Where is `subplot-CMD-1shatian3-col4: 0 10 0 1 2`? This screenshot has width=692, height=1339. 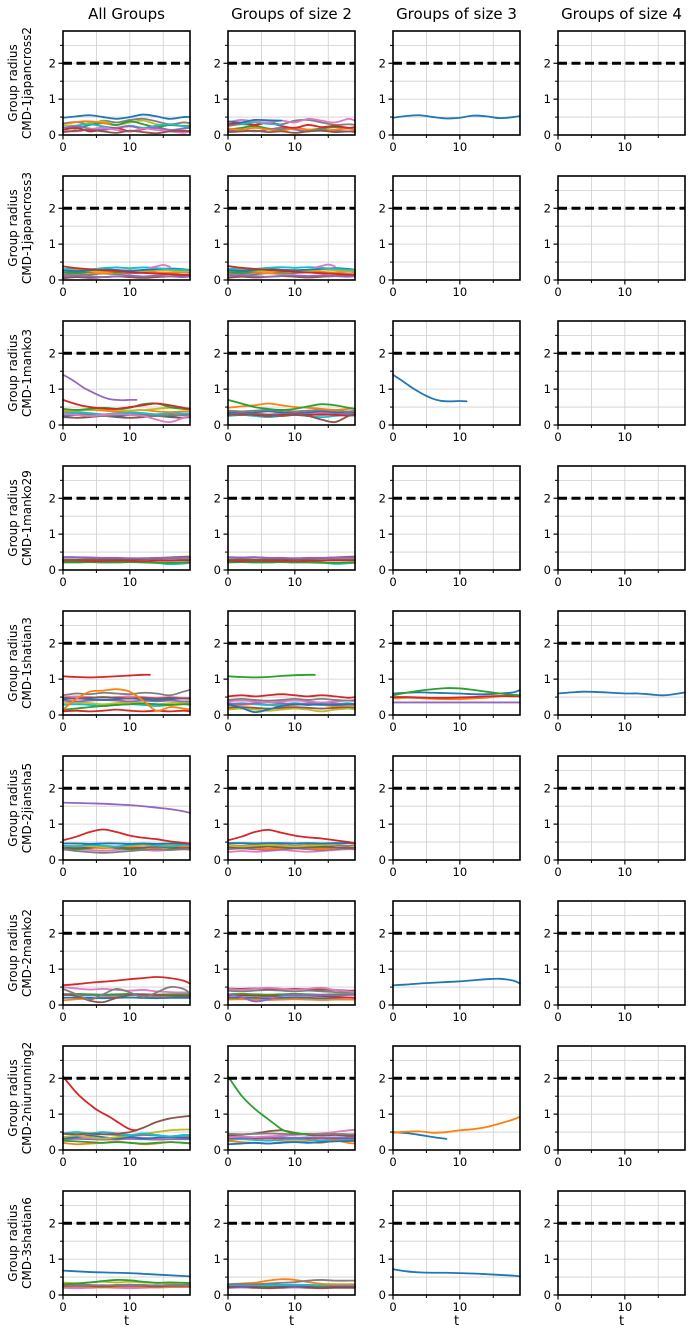
subplot-CMD-1shatian3-col4: 0 10 0 1 2 is located at coordinates (615, 672).